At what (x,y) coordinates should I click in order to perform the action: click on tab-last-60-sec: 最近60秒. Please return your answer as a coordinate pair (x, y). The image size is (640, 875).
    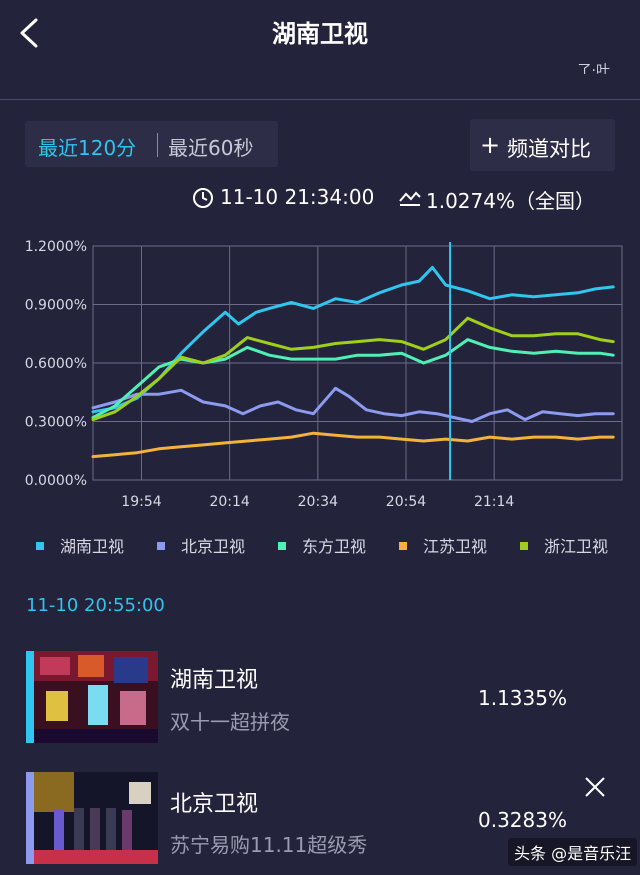
    Looking at the image, I should click on (211, 148).